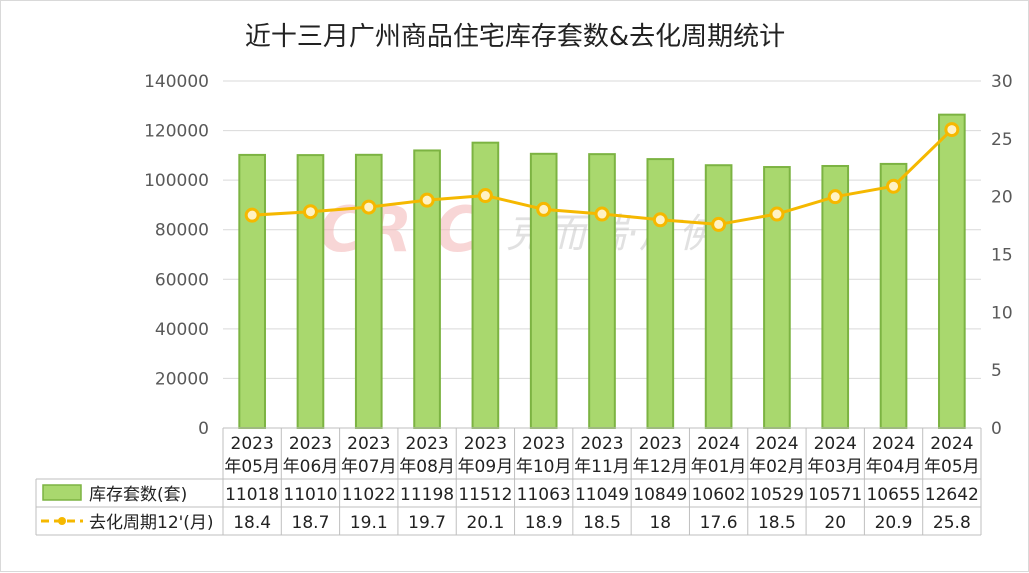 The image size is (1029, 573). I want to click on table-cell-inventory: 10529, so click(777, 495).